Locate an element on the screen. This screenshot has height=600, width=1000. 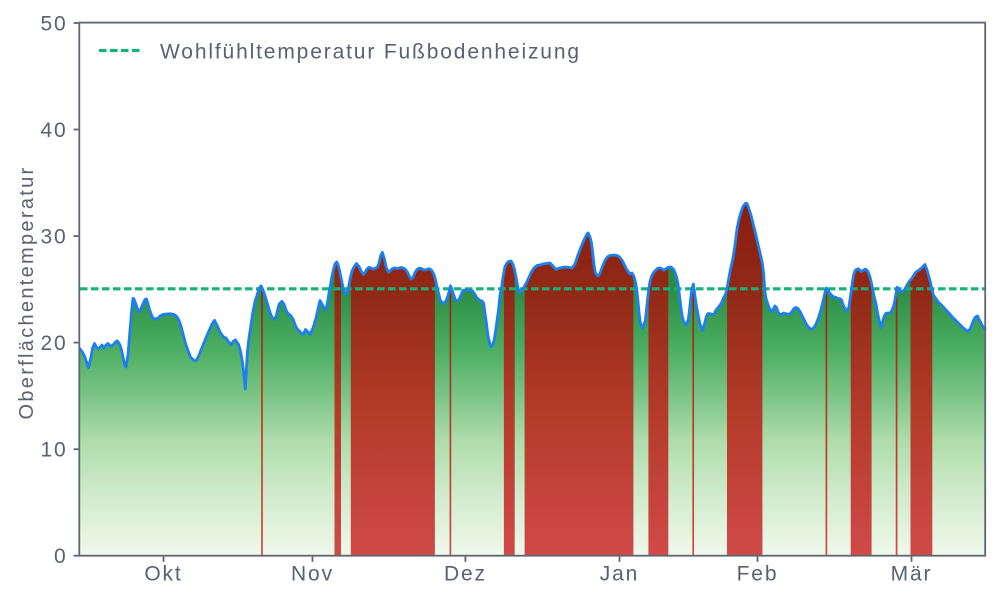
svg-text: 0 is located at coordinates (61, 556).